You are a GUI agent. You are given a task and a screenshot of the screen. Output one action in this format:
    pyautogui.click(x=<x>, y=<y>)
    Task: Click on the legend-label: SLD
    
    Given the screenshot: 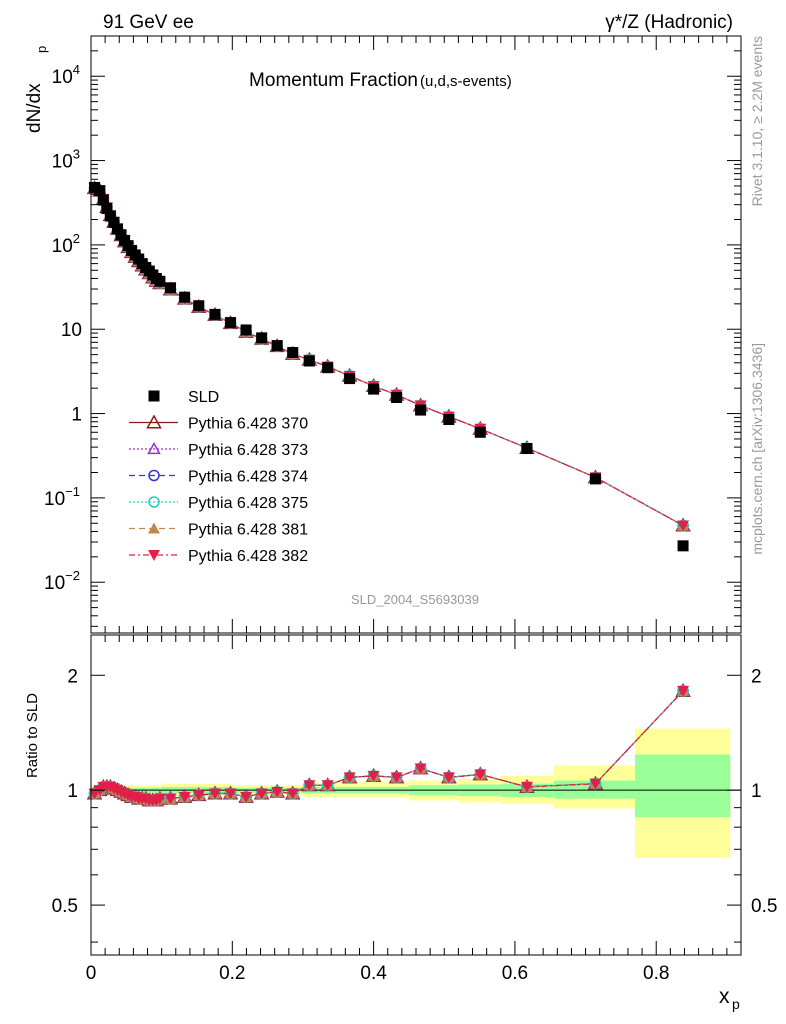 What is the action you would take?
    pyautogui.click(x=203, y=397)
    